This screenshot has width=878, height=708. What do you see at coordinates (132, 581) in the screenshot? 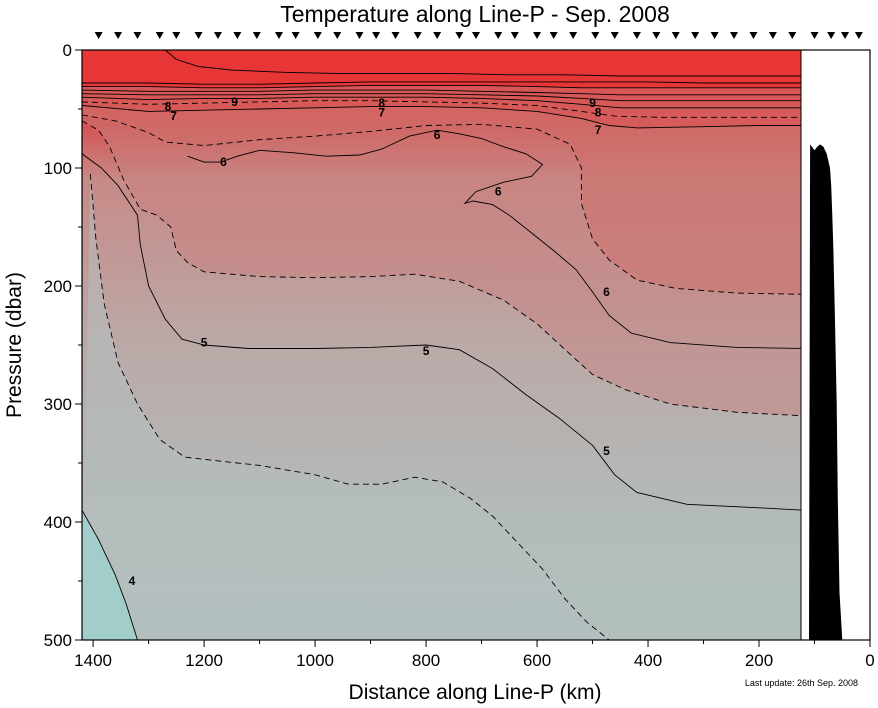
I see `contour-label: 4` at bounding box center [132, 581].